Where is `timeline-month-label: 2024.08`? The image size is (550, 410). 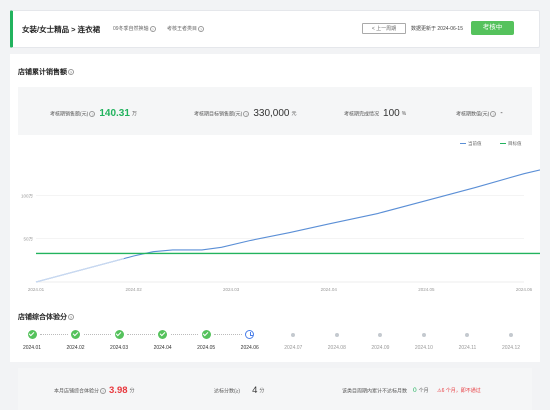
timeline-month-label: 2024.08 is located at coordinates (336, 348).